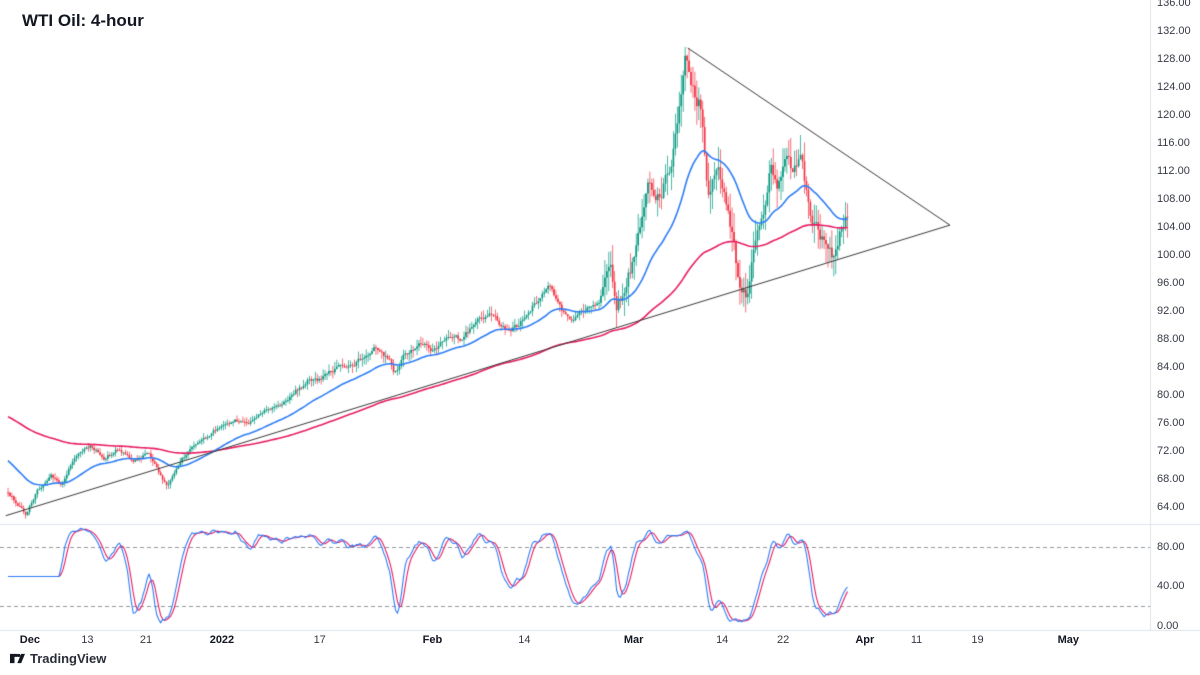  Describe the element at coordinates (1171, 586) in the screenshot. I see `oscillator-axis-label: 40.00` at that location.